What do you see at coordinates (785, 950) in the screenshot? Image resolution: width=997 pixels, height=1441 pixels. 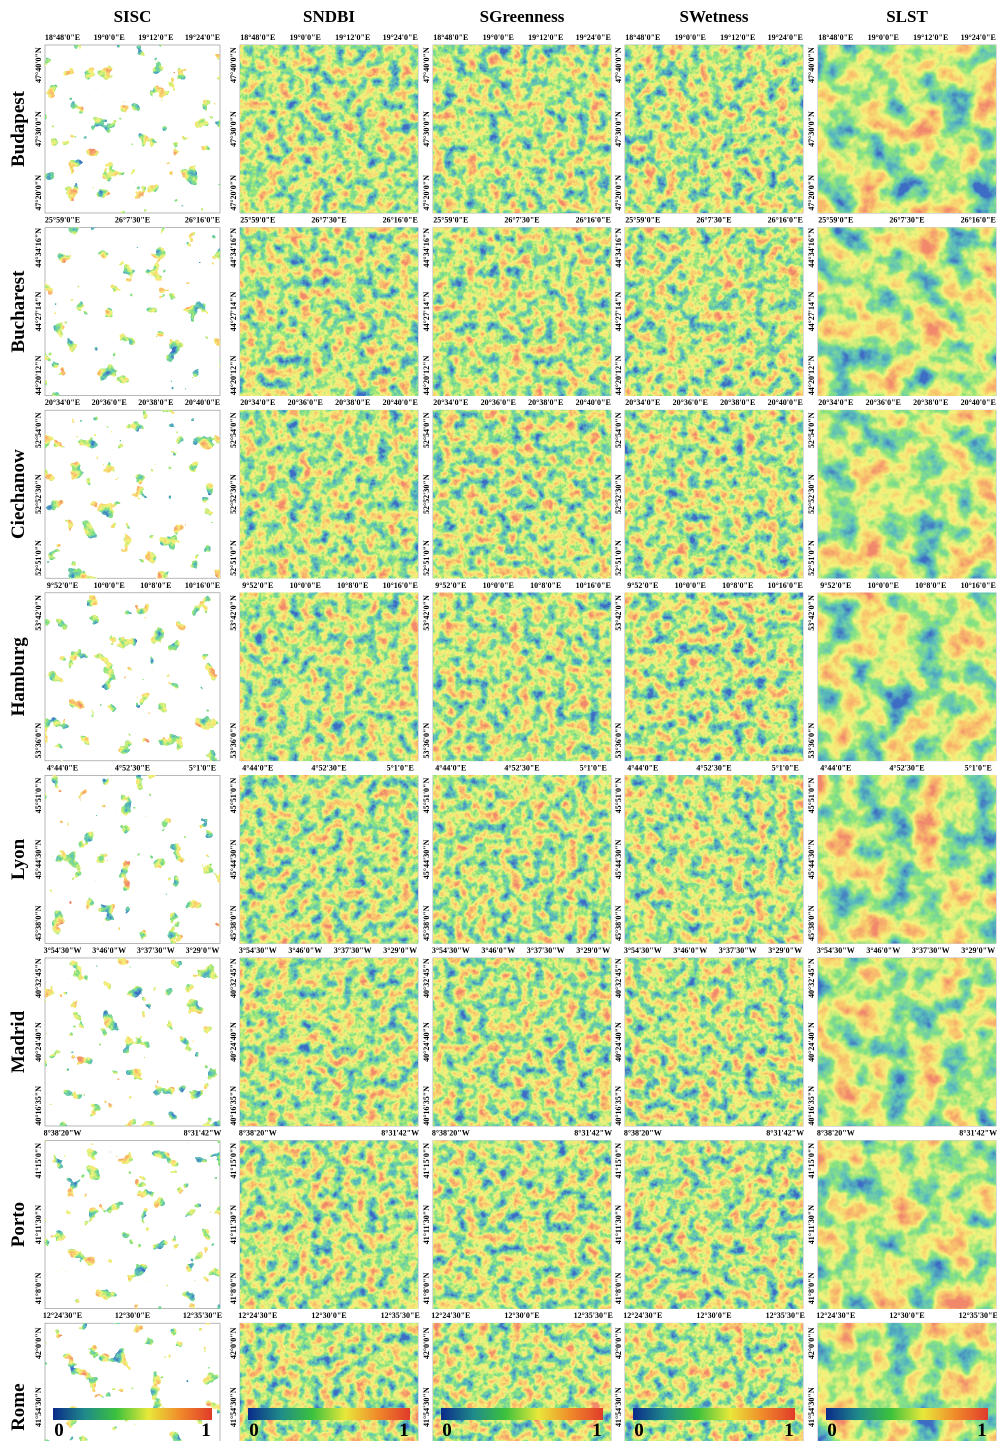 I see `x-coordinate-label: 3°29'0"W` at bounding box center [785, 950].